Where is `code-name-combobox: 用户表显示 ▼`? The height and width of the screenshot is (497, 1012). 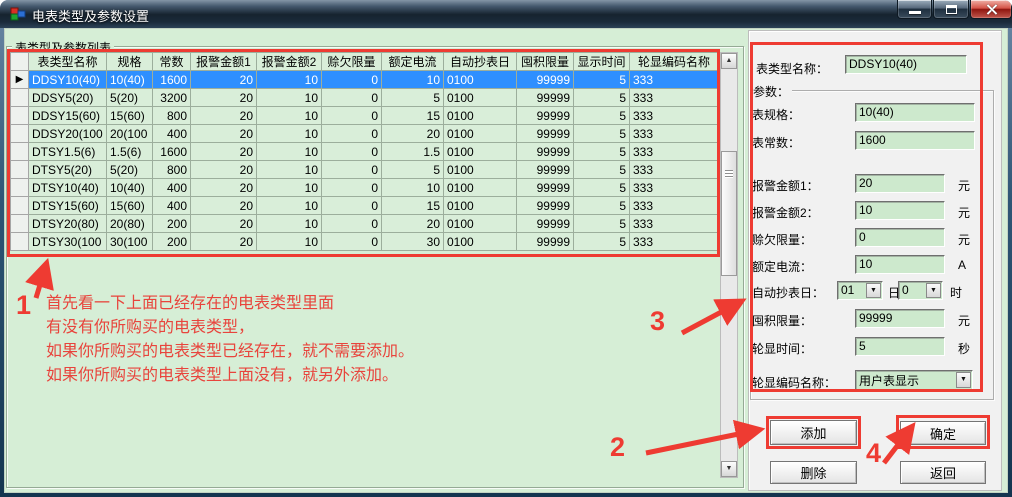 code-name-combobox: 用户表显示 ▼ is located at coordinates (914, 380).